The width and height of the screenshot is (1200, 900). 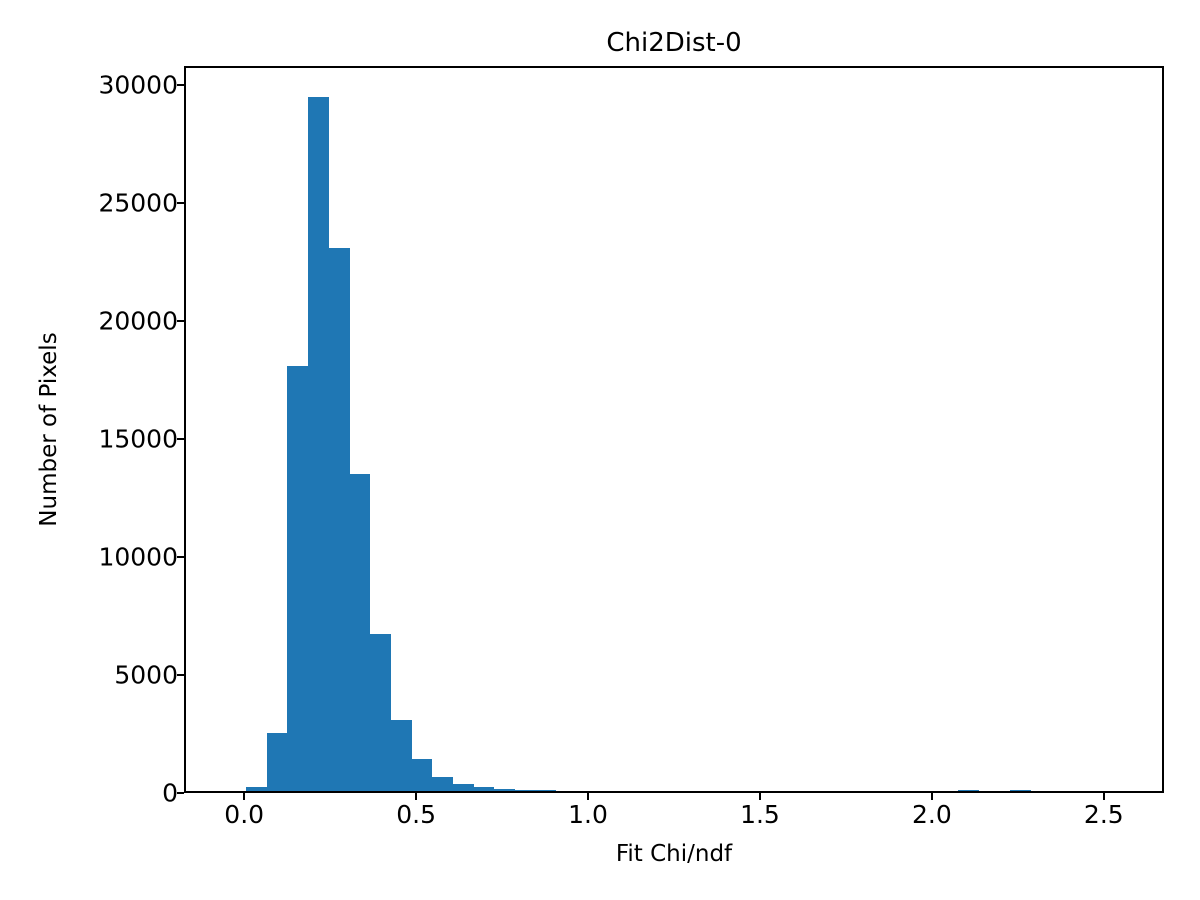 I want to click on y-tick-label: 15000, so click(x=138, y=439).